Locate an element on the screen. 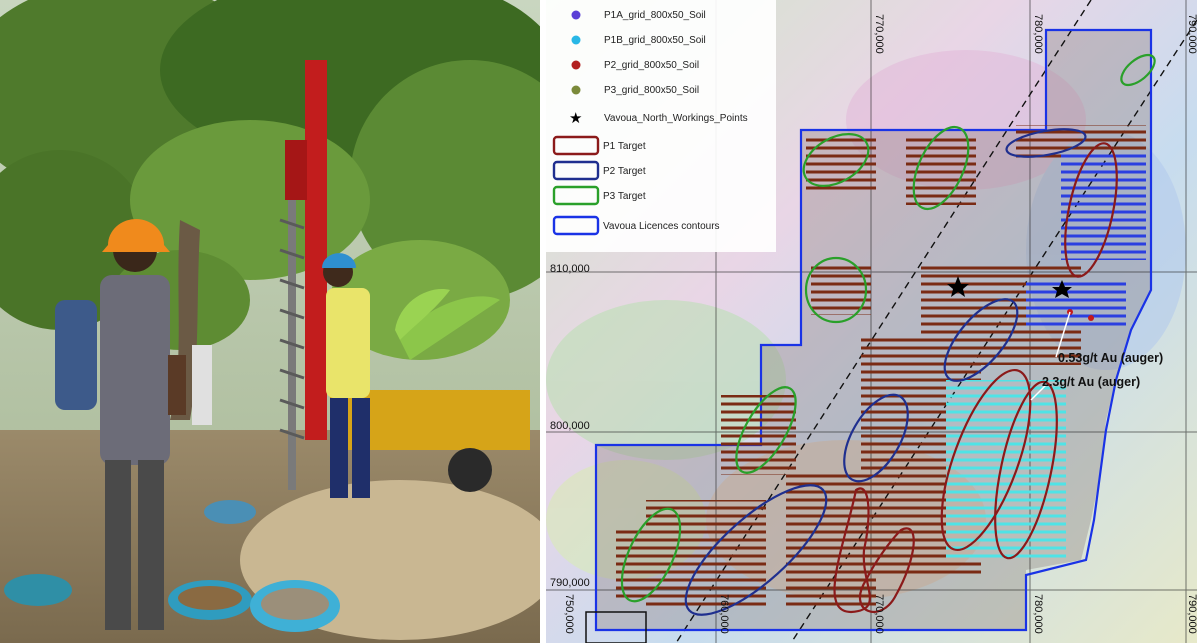  assay-annotation-2: 2.3g/t Au (auger) is located at coordinates (1091, 382).